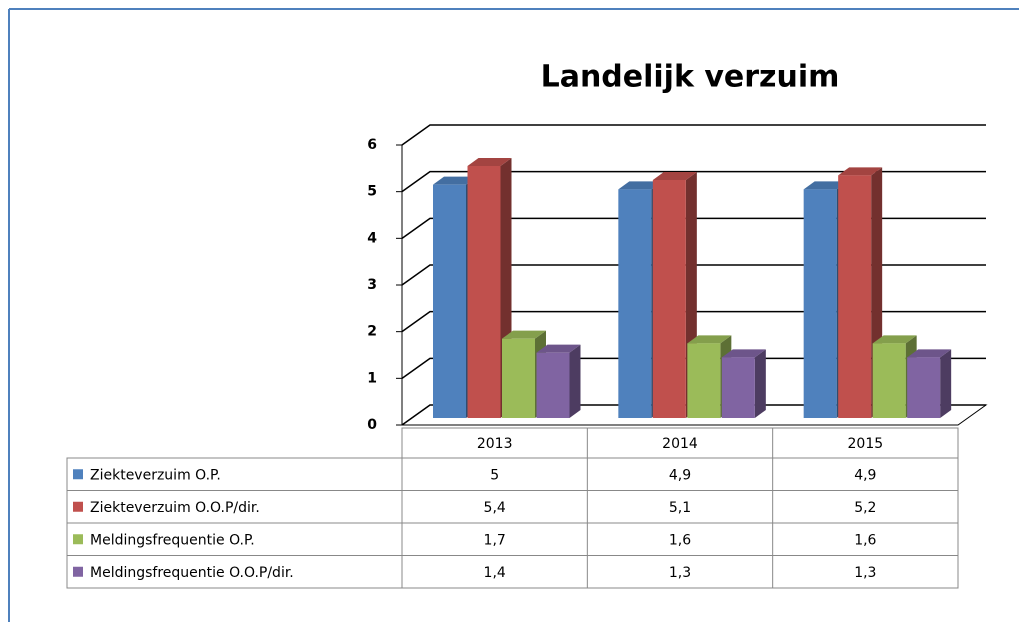 The width and height of the screenshot is (1019, 622). Describe the element at coordinates (175, 508) in the screenshot. I see `legend-label: Ziekteverzuim O.O.P/dir.` at that location.